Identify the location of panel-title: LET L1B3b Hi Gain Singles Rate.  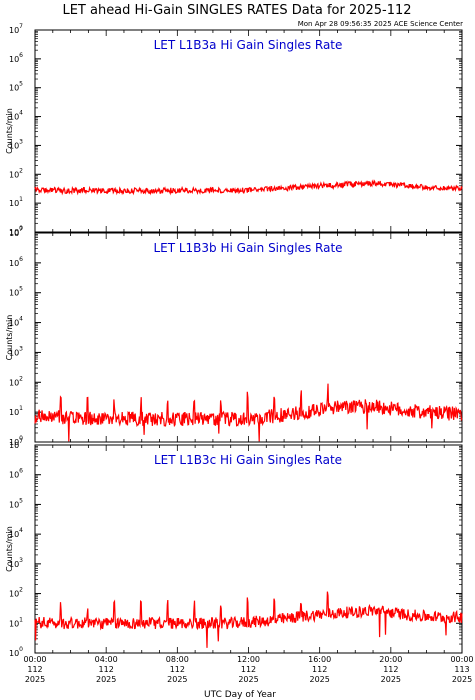
(247, 248).